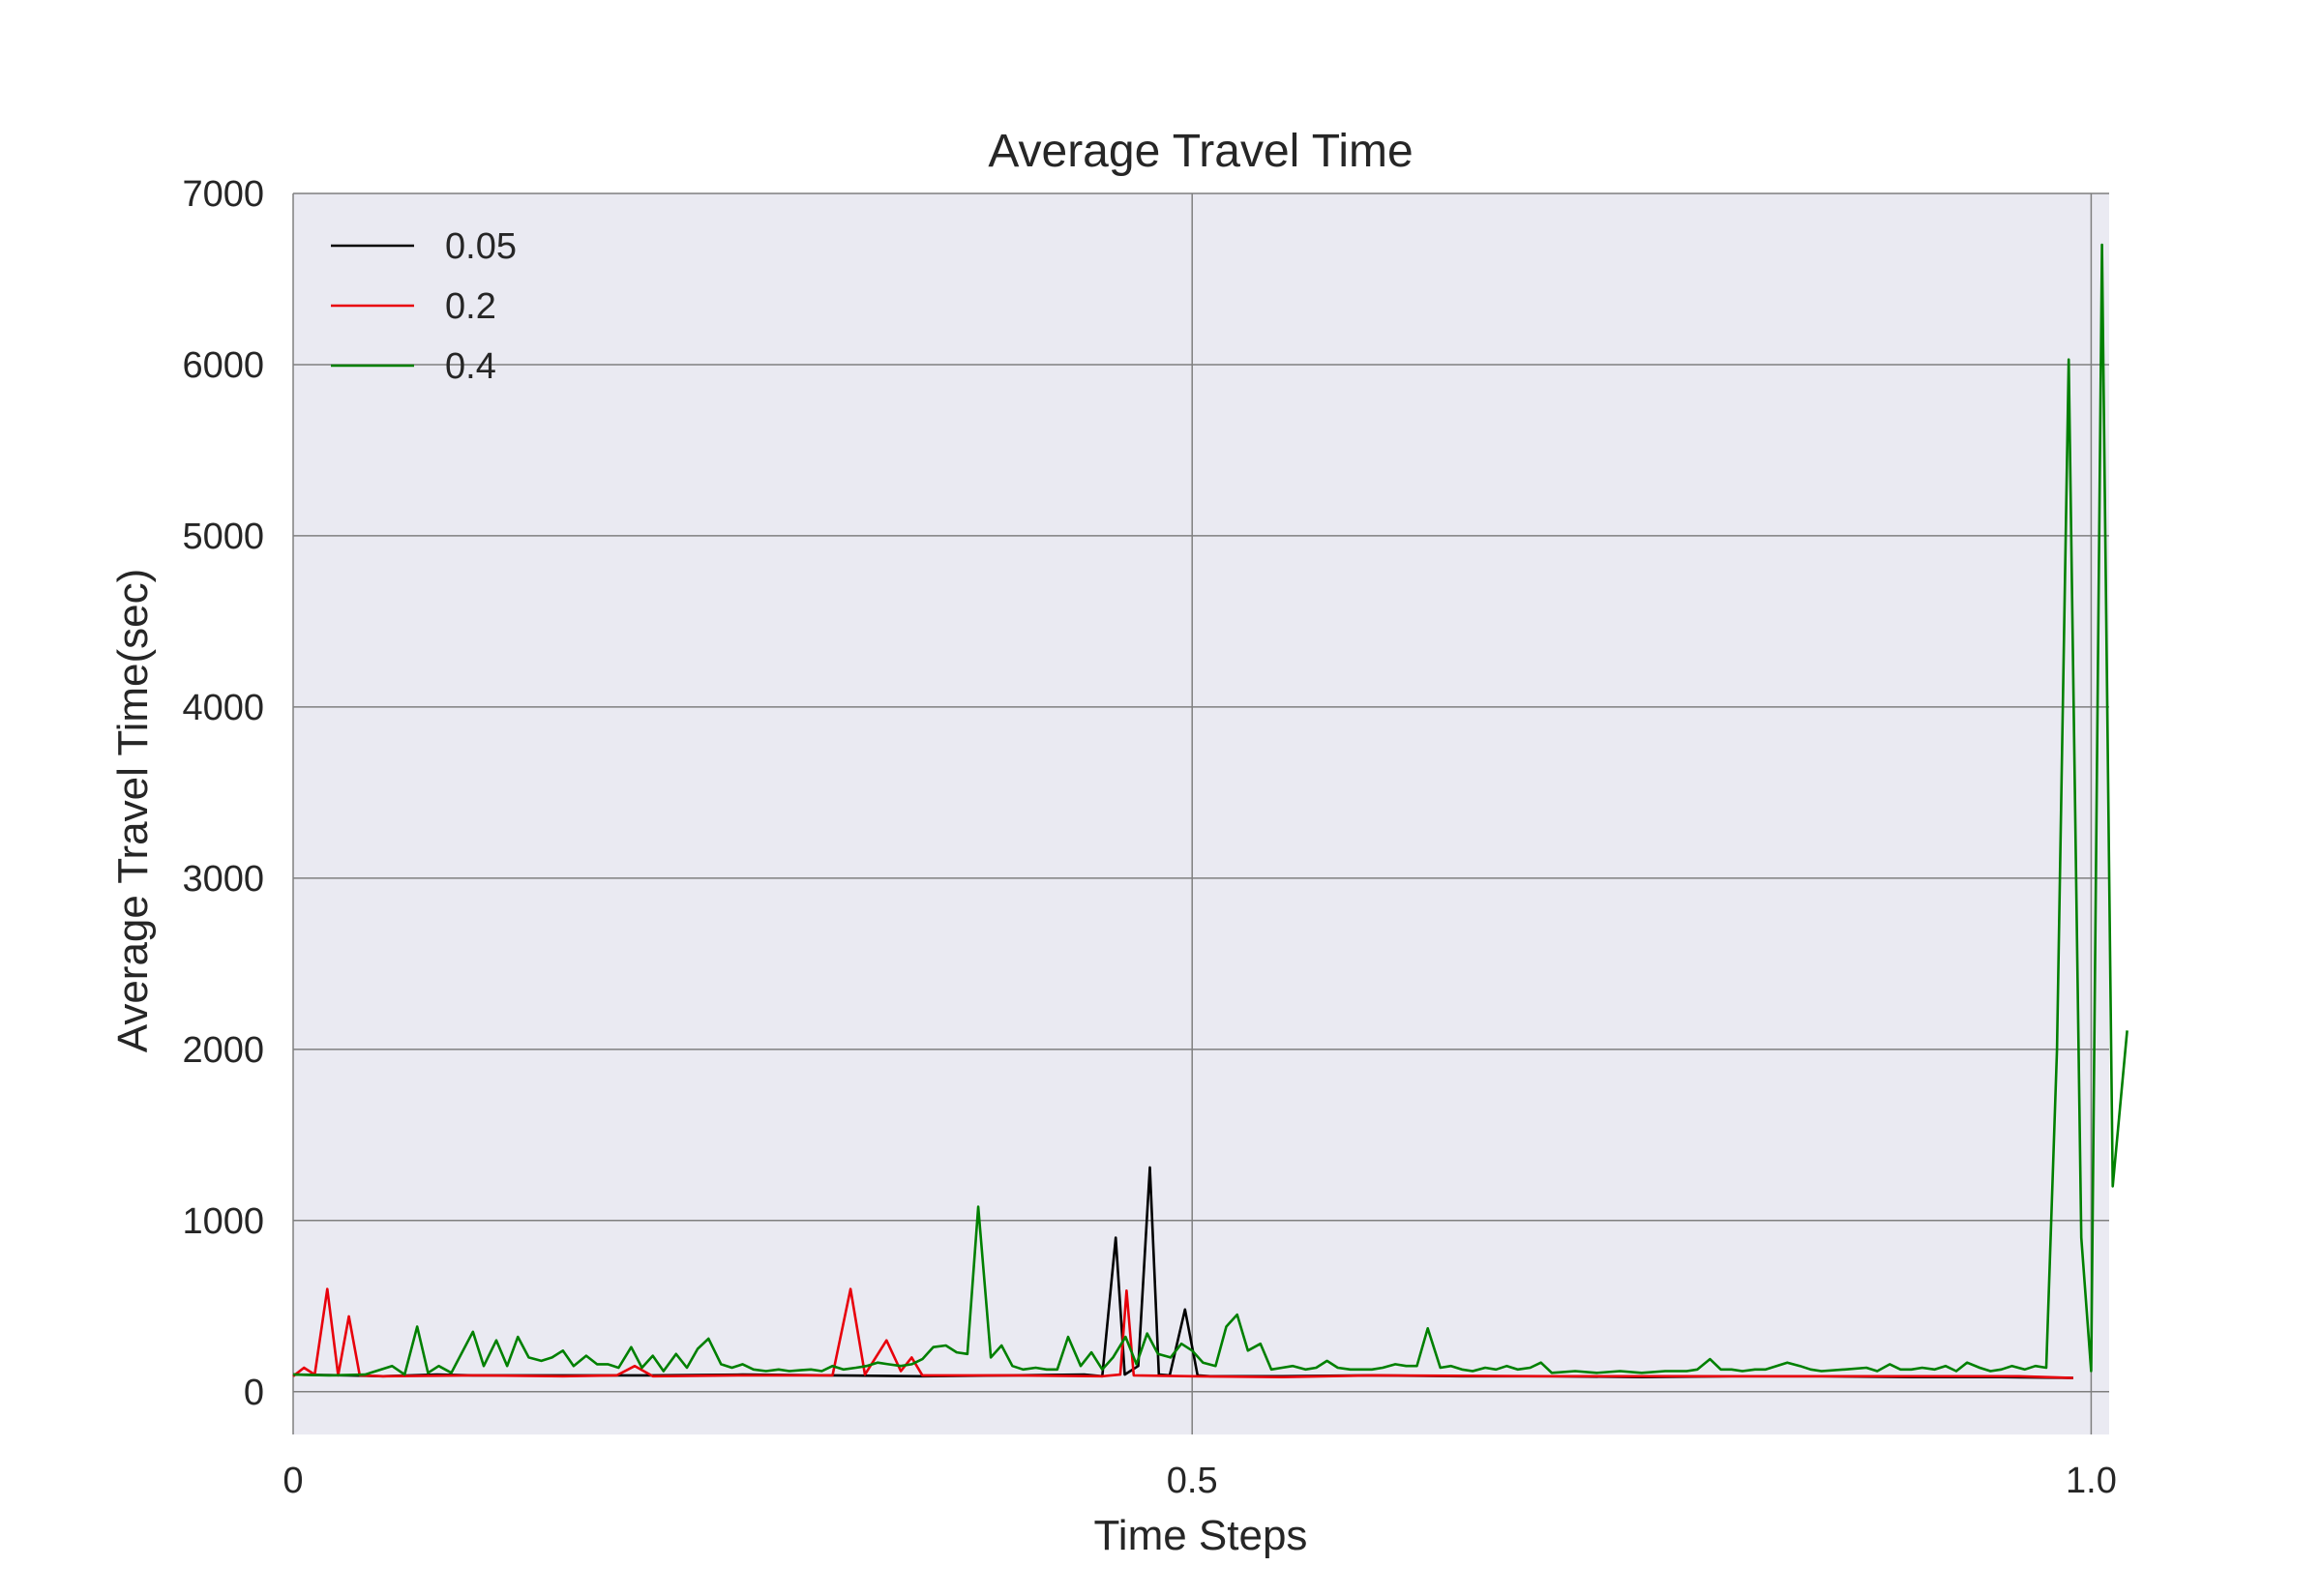 The width and height of the screenshot is (2322, 1596). What do you see at coordinates (481, 246) in the screenshot?
I see `legend-label: 0.05` at bounding box center [481, 246].